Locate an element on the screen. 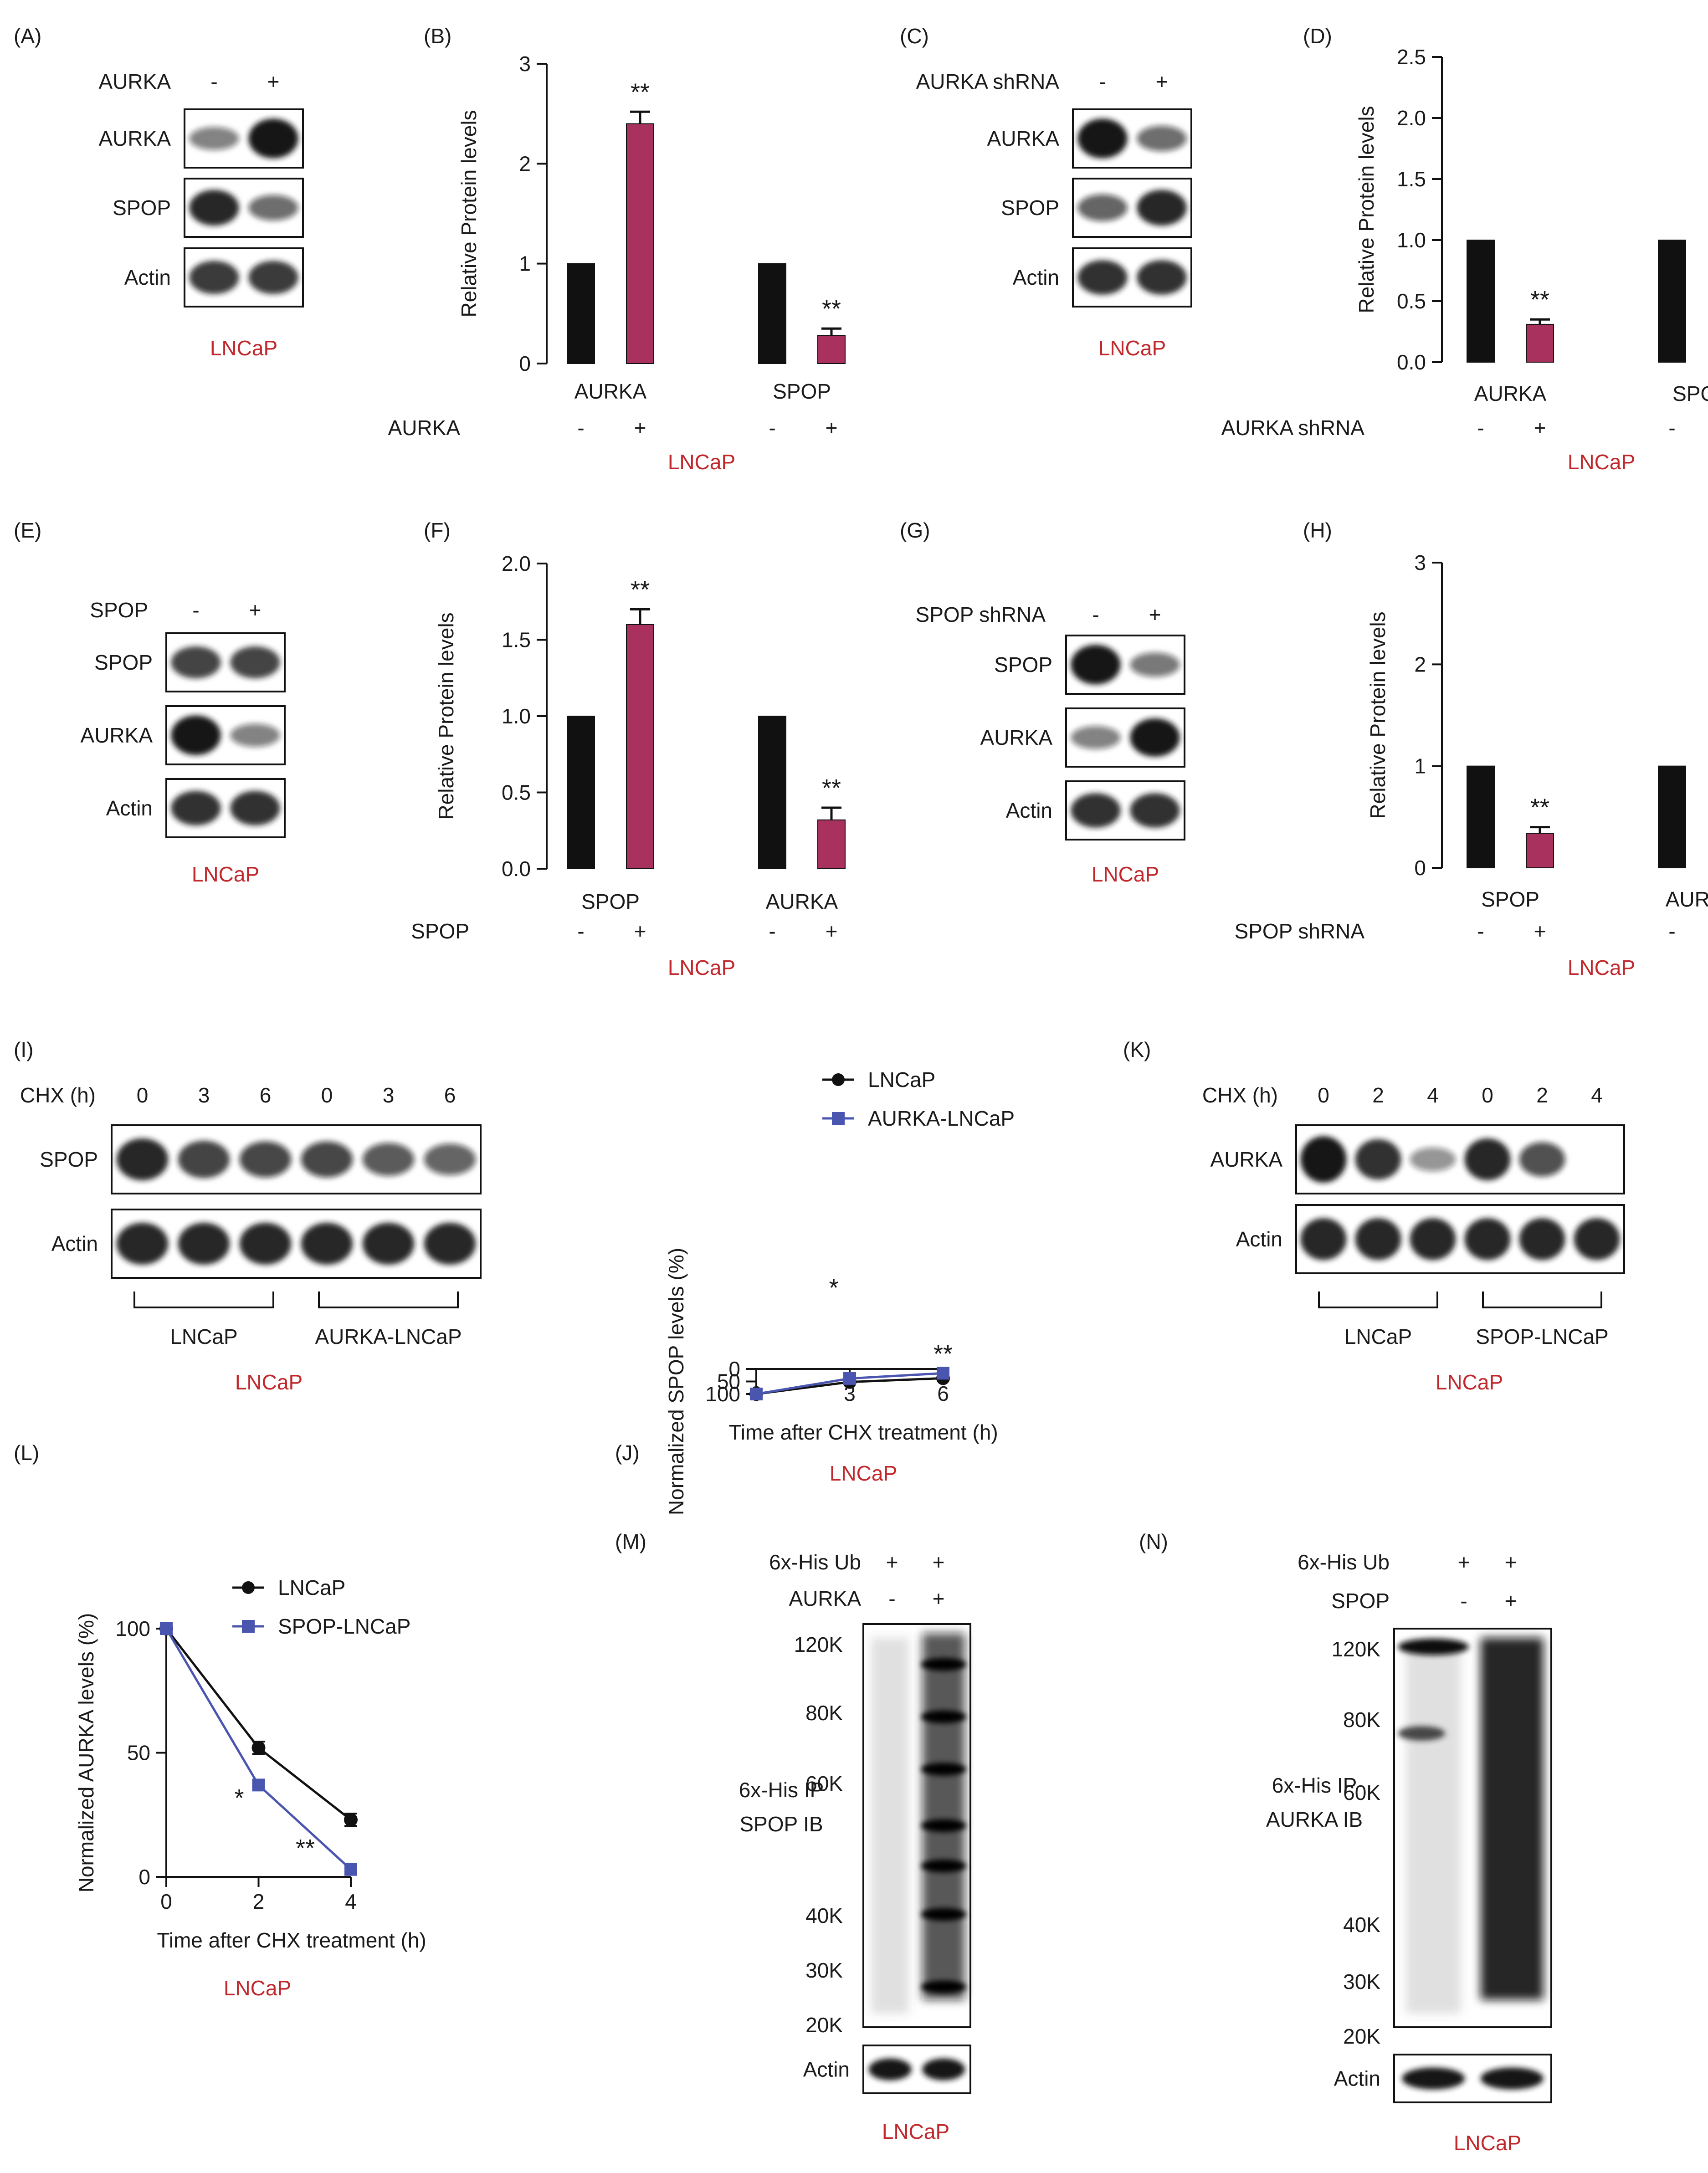 Image resolution: width=1708 pixels, height=2173 pixels. group-label: LNCaP is located at coordinates (203, 1336).